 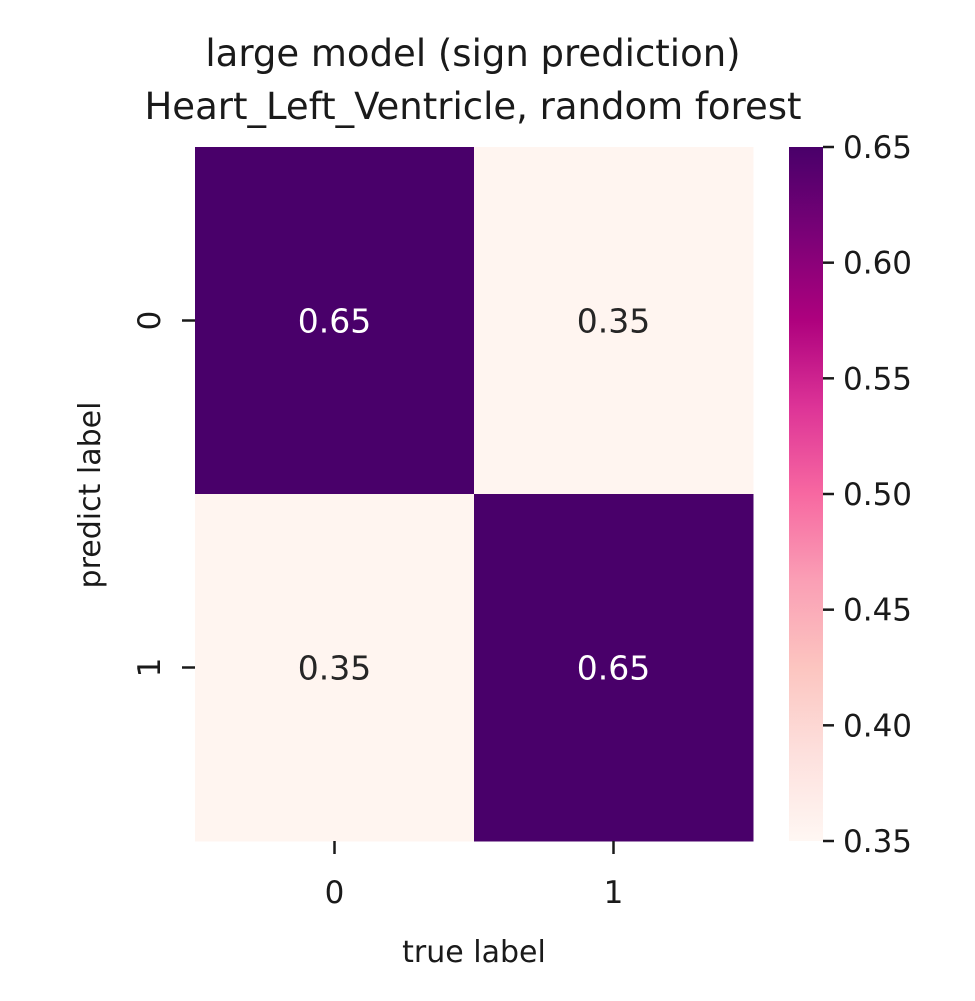 I want to click on colorbar, so click(x=806, y=494).